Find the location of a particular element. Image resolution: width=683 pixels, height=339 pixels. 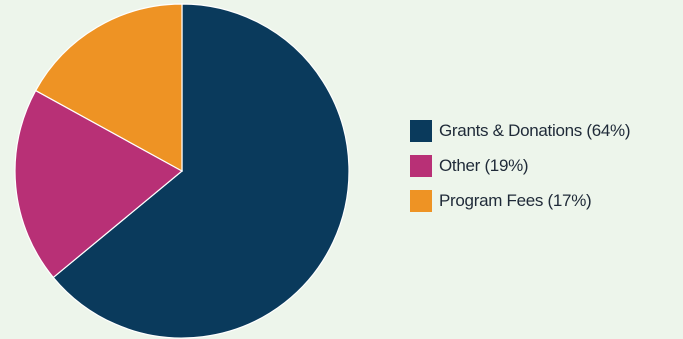

legend-item-program-fees: Program Fees (17%) is located at coordinates (520, 201).